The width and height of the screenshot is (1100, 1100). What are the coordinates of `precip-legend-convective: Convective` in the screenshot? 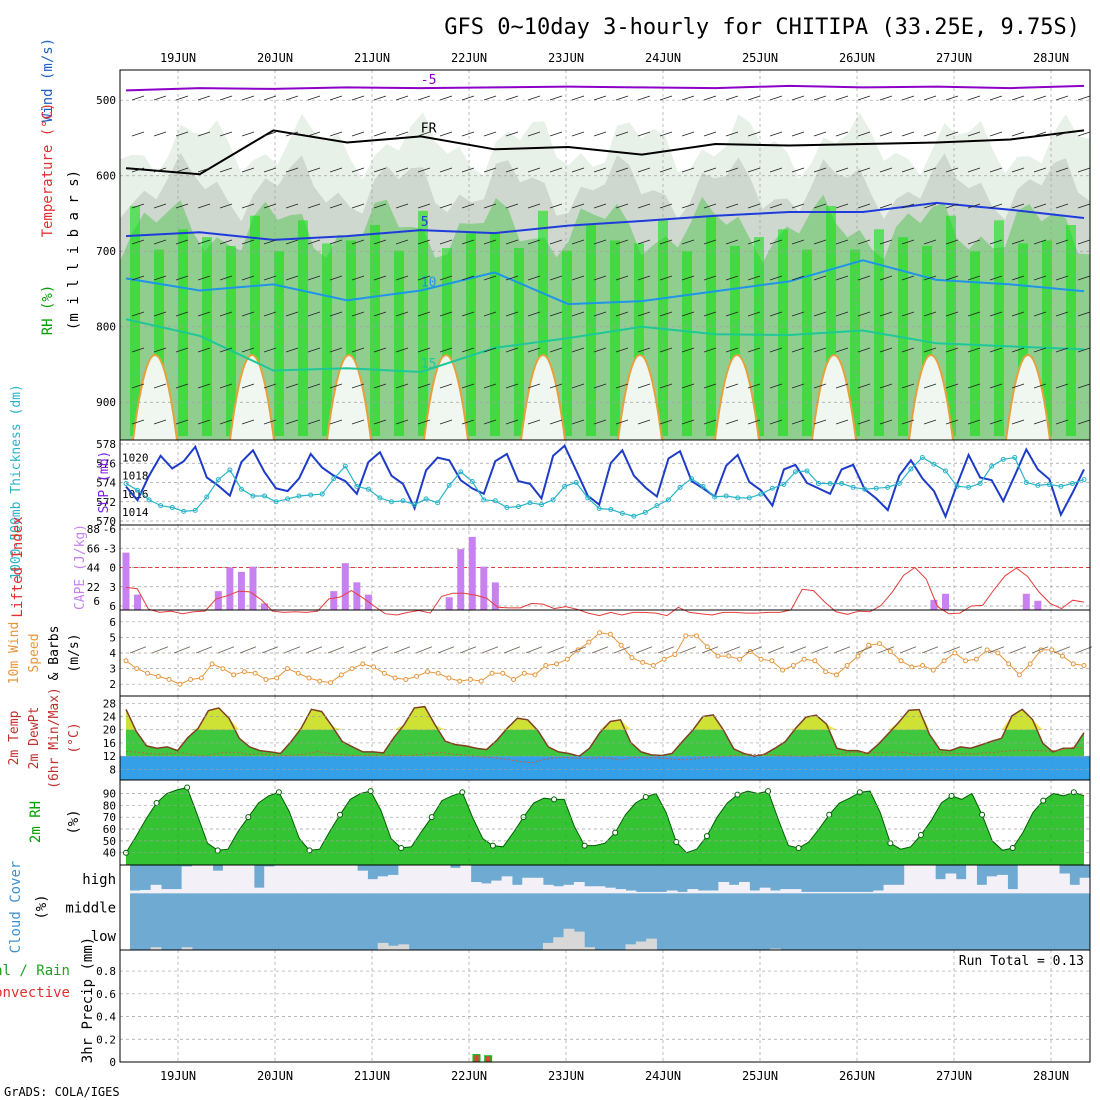 It's located at (35, 993).